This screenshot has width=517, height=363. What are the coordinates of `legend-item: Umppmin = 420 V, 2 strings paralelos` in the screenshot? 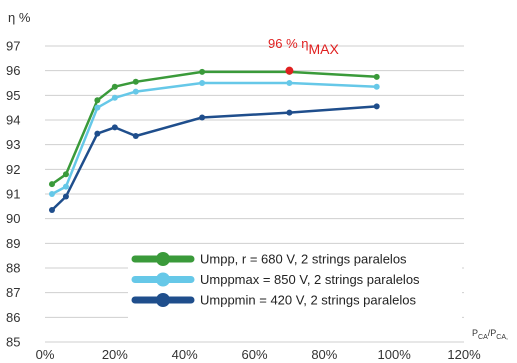 It's located at (273, 300).